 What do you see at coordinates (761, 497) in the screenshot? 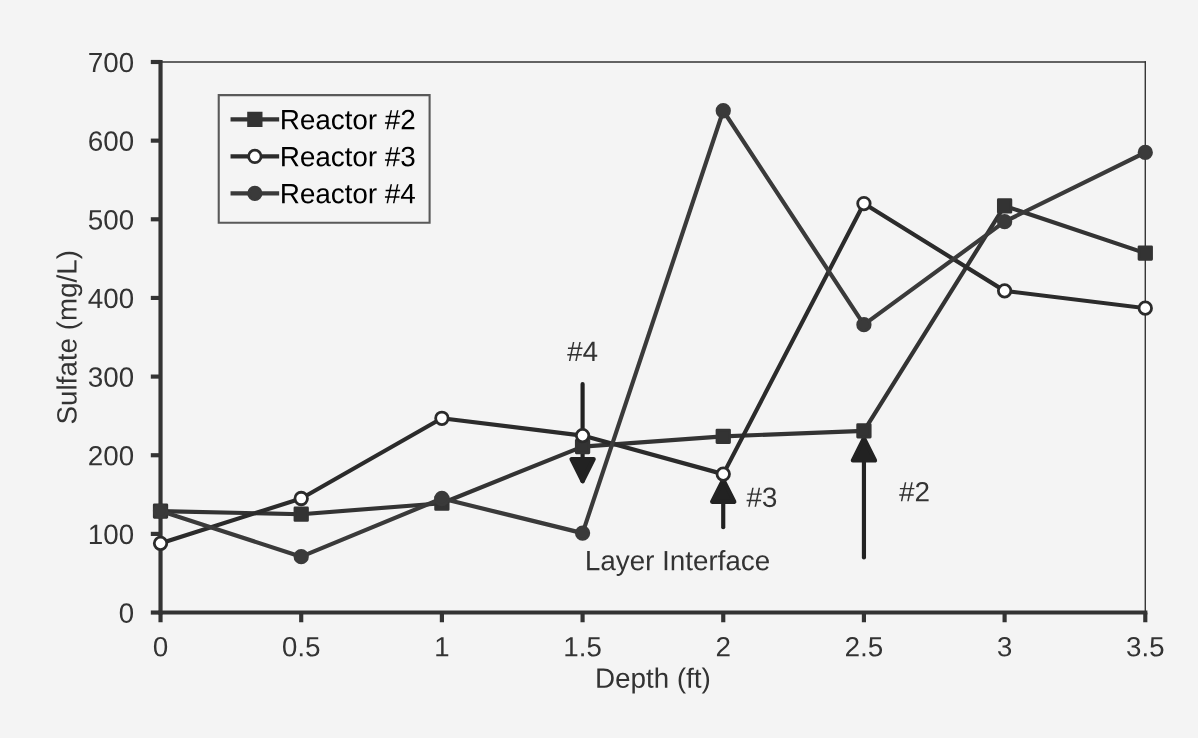
I see `annotation: #3` at bounding box center [761, 497].